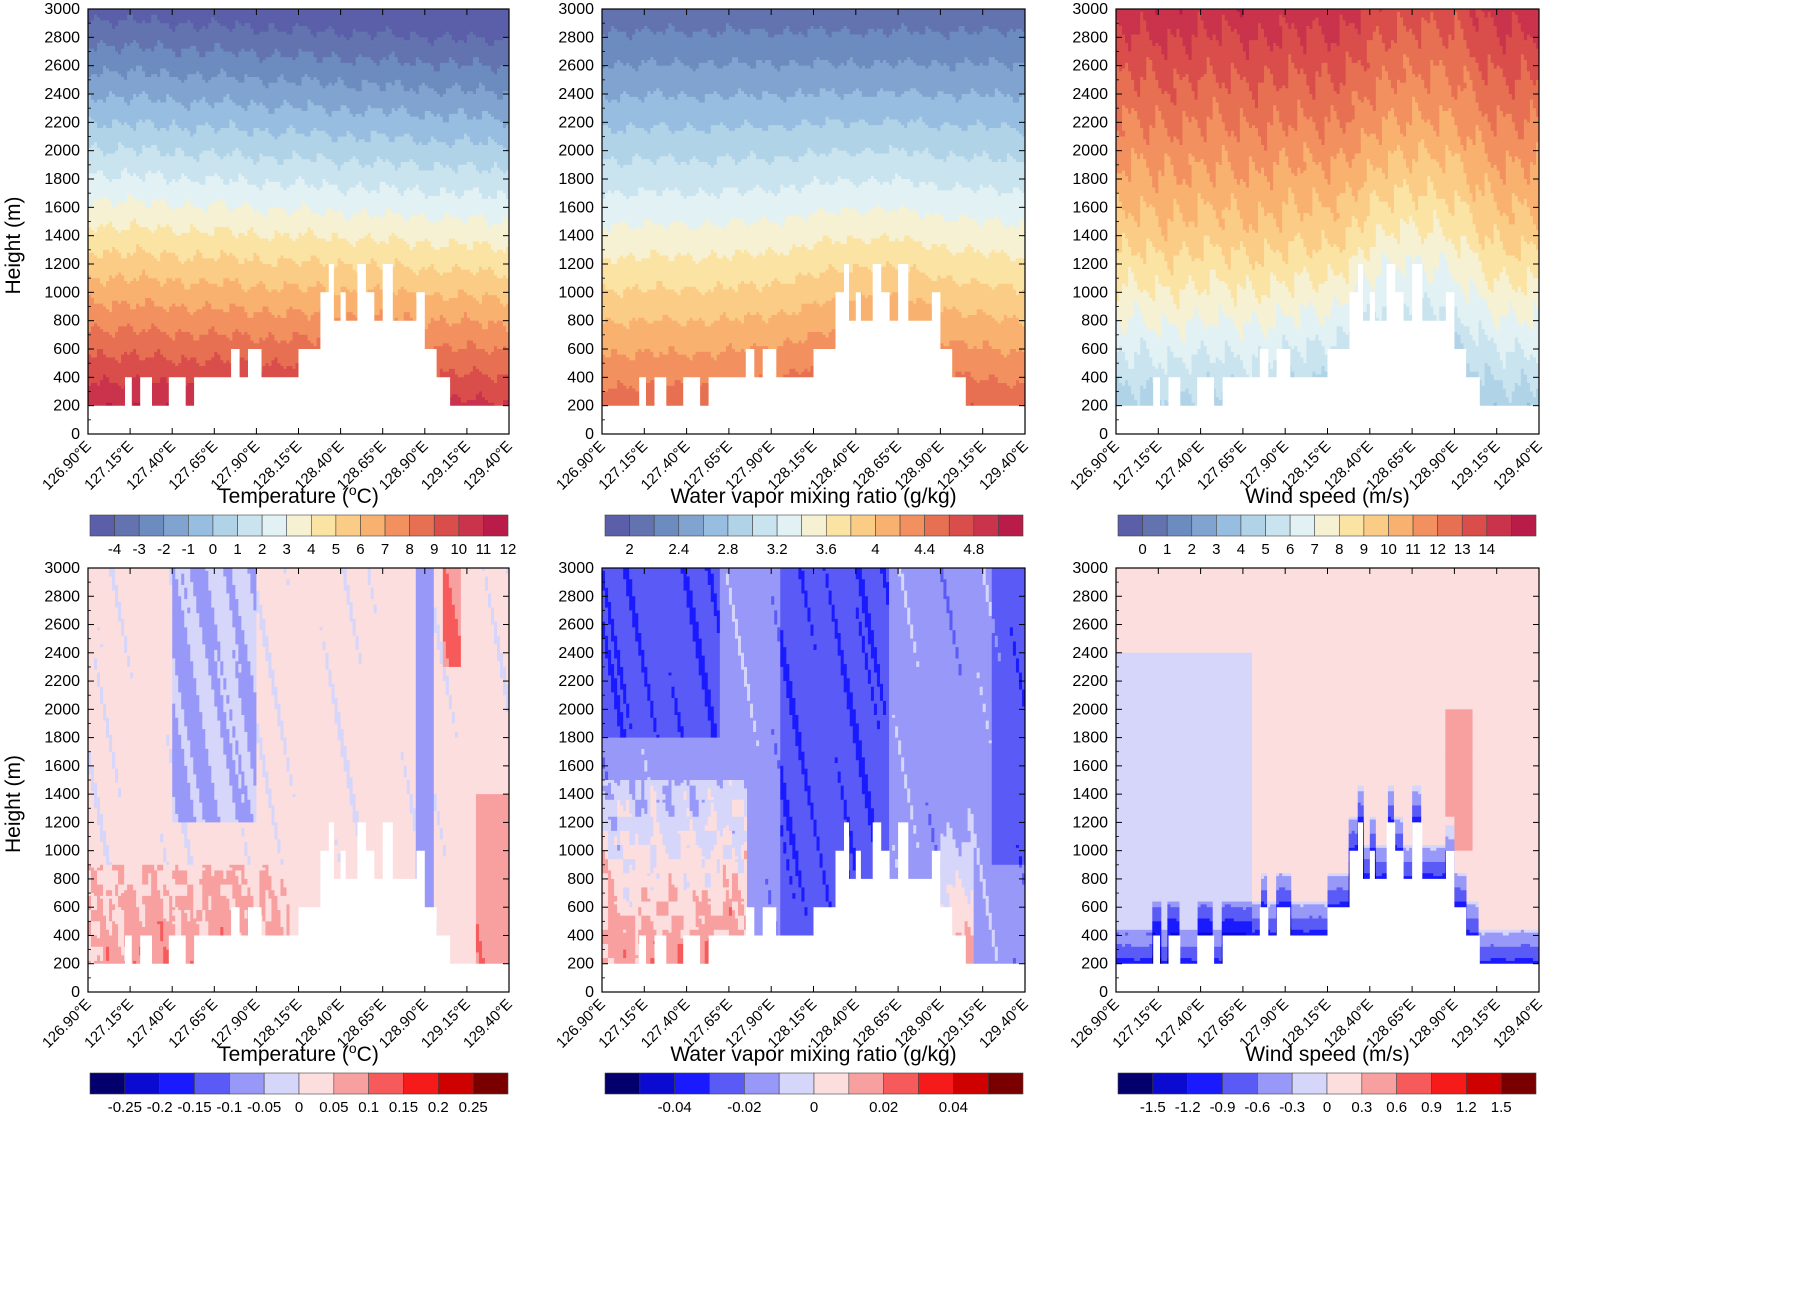 The height and width of the screenshot is (1291, 1811). Describe the element at coordinates (1486, 549) in the screenshot. I see `colorbar-label: 14` at that location.